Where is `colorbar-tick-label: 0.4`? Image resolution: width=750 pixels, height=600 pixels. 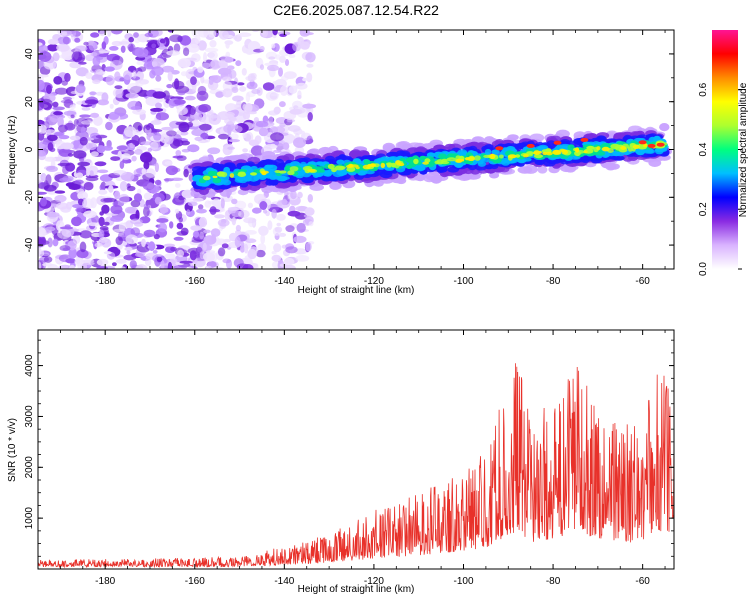 colorbar-tick-label: 0.4 is located at coordinates (703, 149).